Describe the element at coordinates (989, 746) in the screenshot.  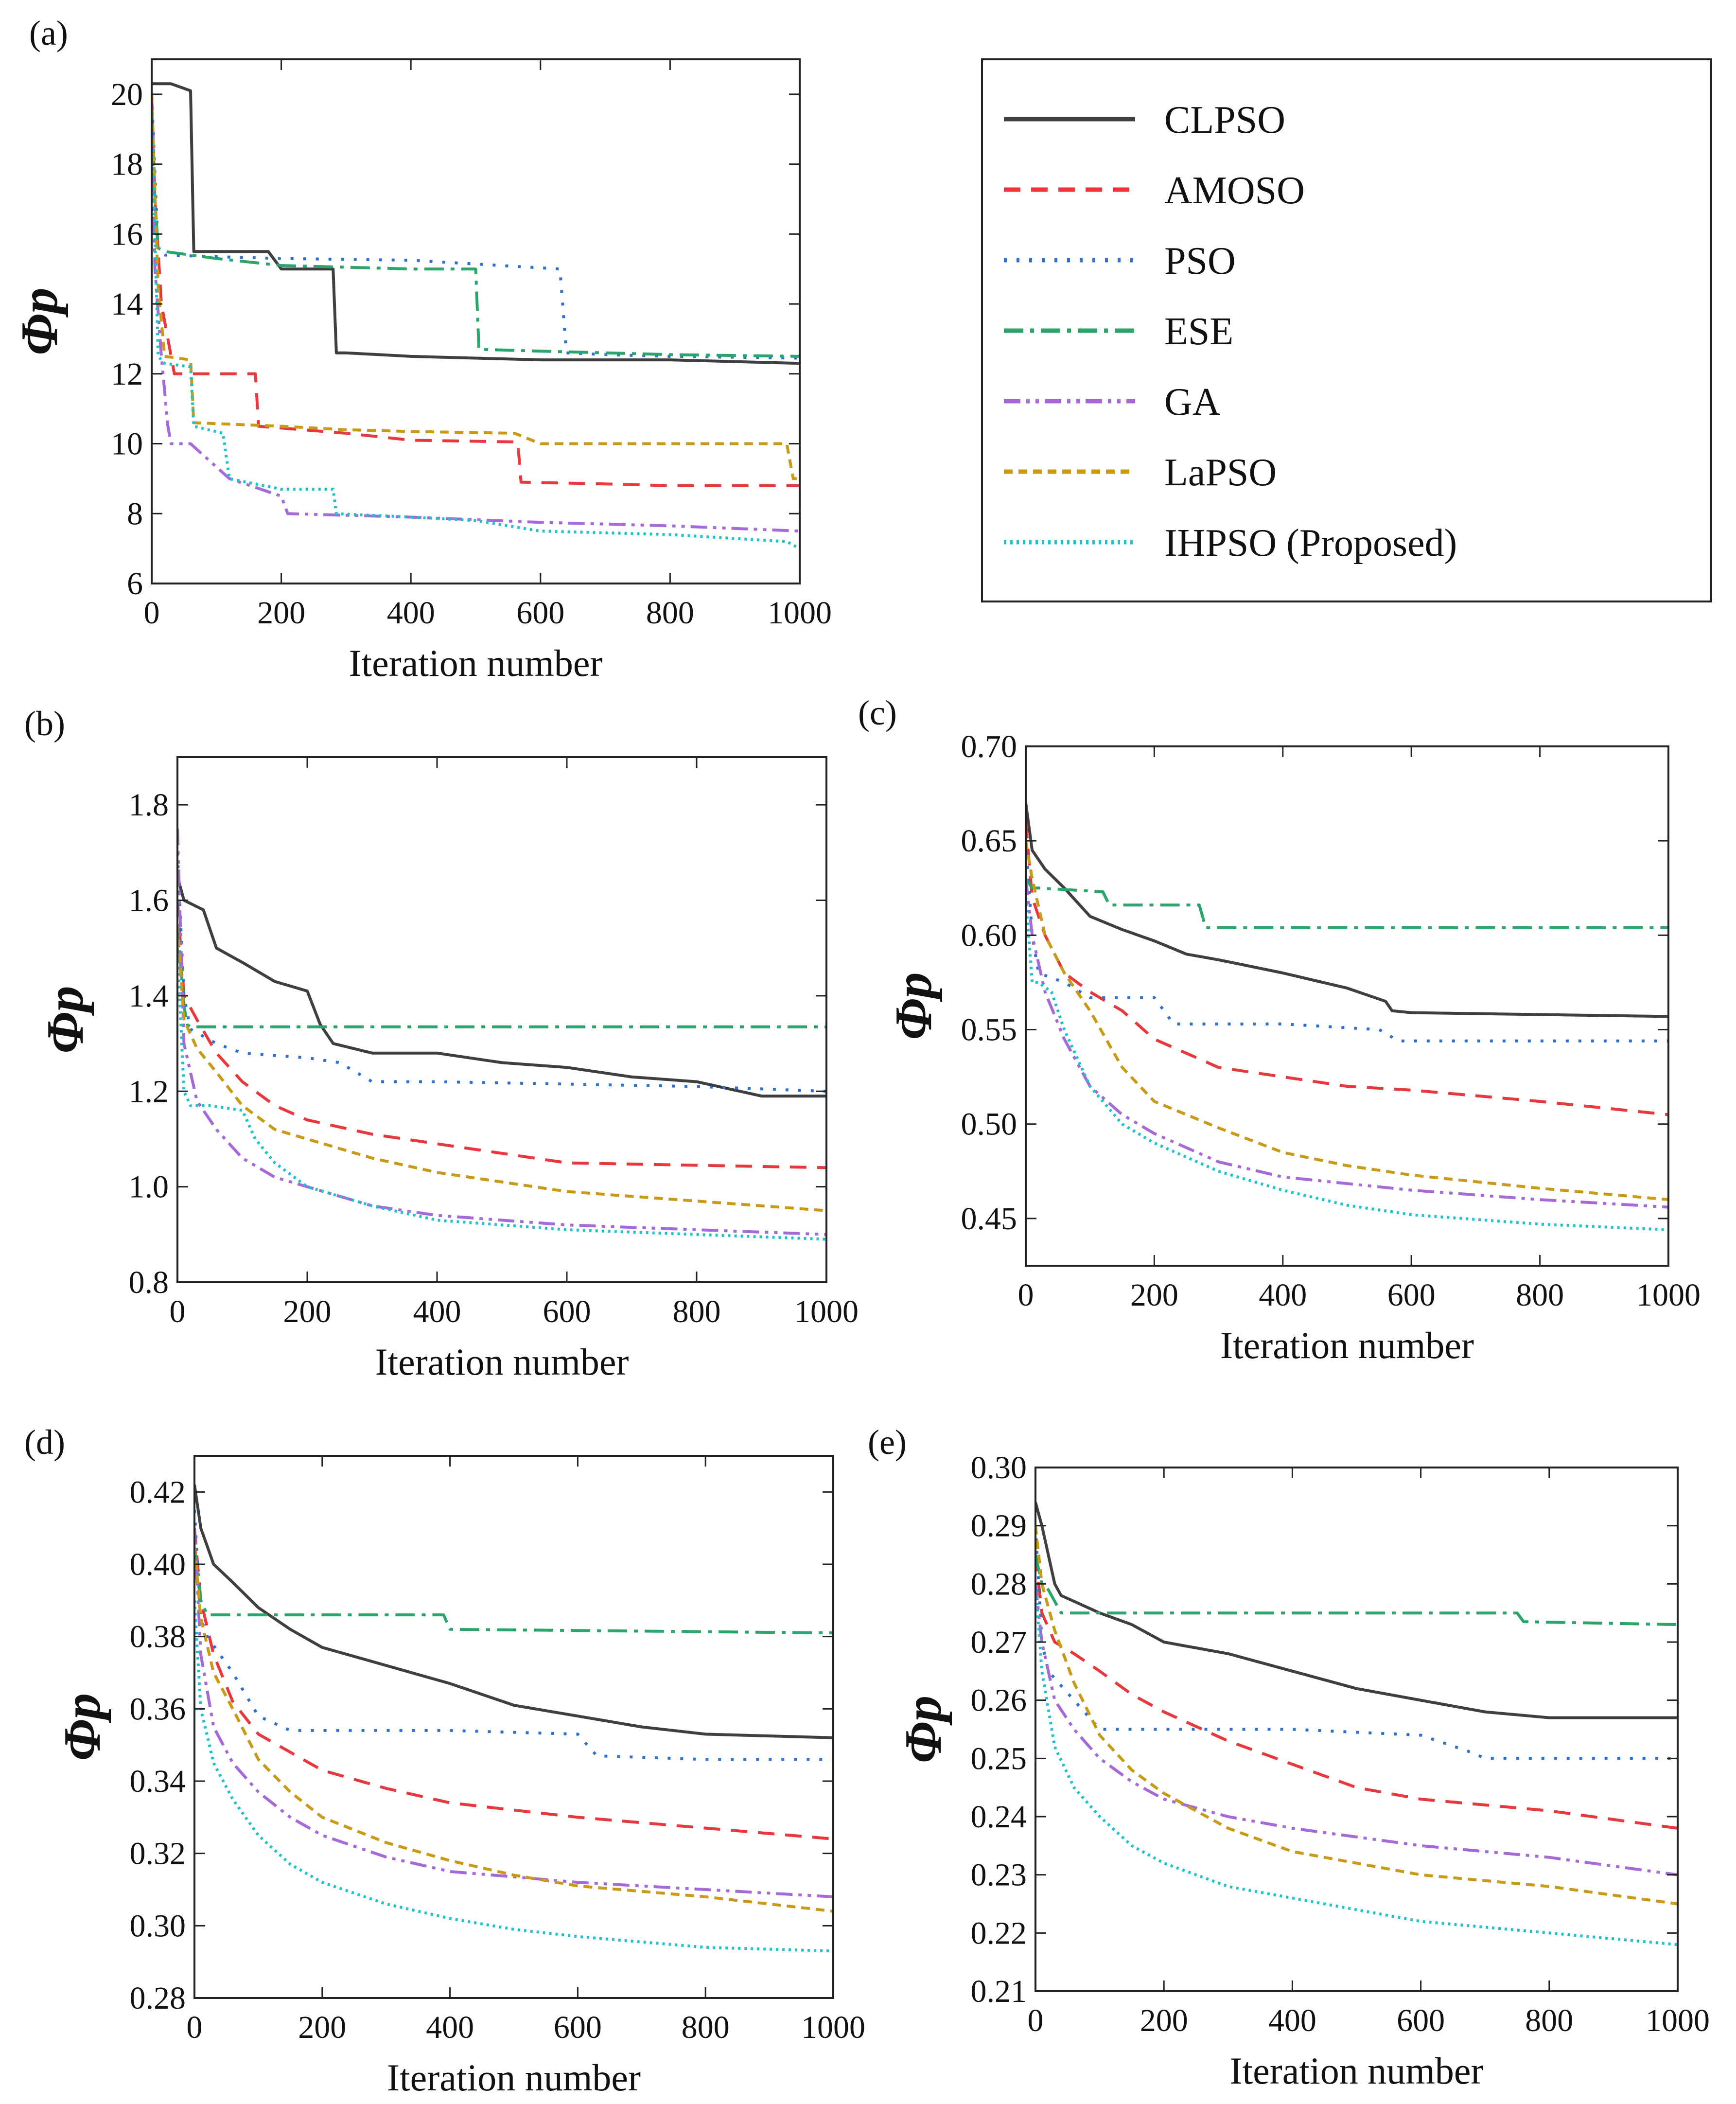
I see `y-tick-label: 0.70` at that location.